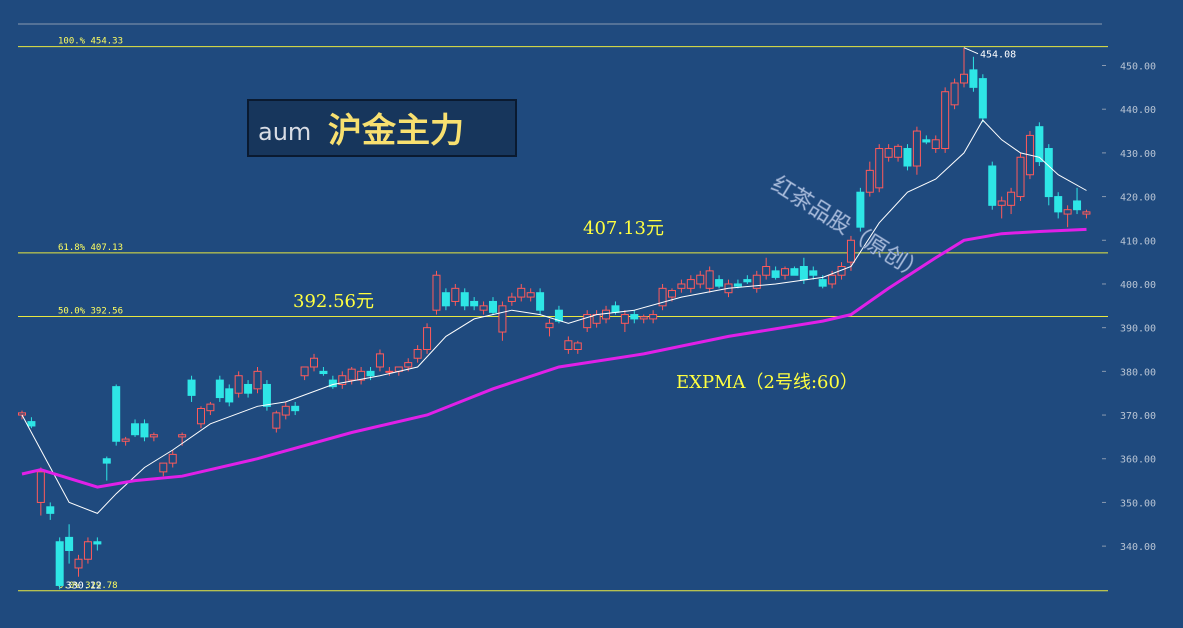 This screenshot has width=1183, height=628. Describe the element at coordinates (1138, 460) in the screenshot. I see `y-tick-label: 360.00` at that location.